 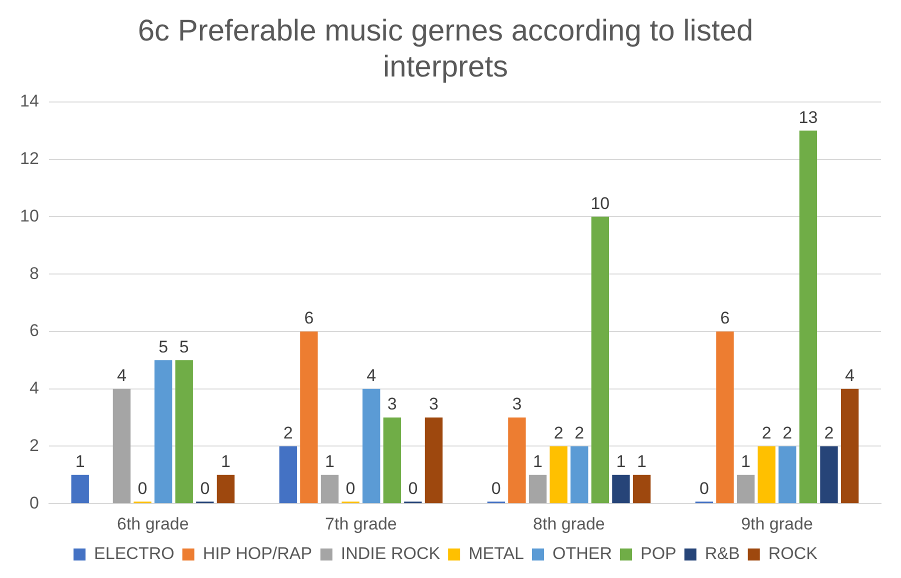 What do you see at coordinates (390, 554) in the screenshot?
I see `legend-label: INDIE ROCK` at bounding box center [390, 554].